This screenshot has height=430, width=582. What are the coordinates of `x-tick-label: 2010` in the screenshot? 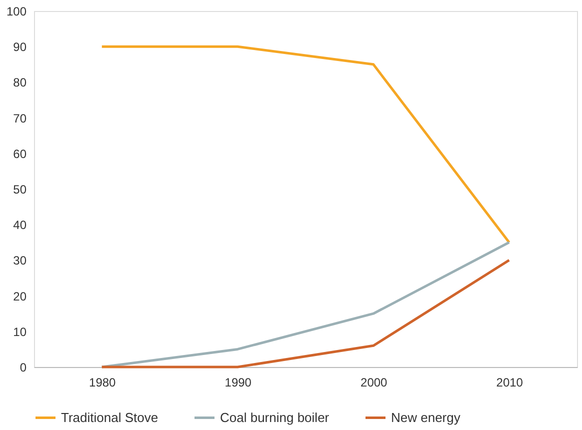 It's located at (510, 383).